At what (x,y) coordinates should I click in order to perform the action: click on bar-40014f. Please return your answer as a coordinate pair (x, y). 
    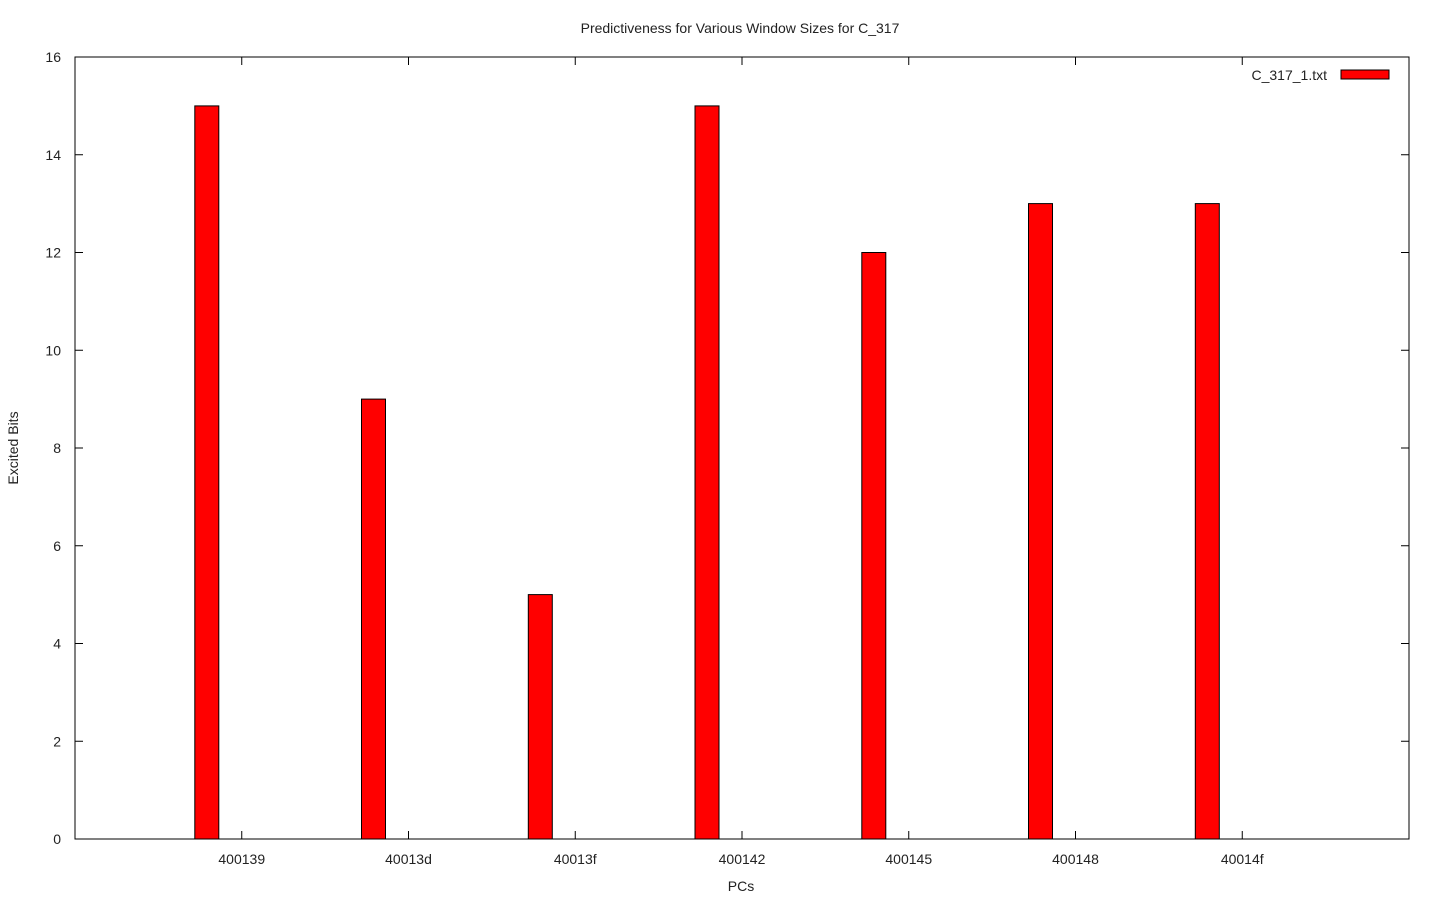
    Looking at the image, I should click on (1207, 521).